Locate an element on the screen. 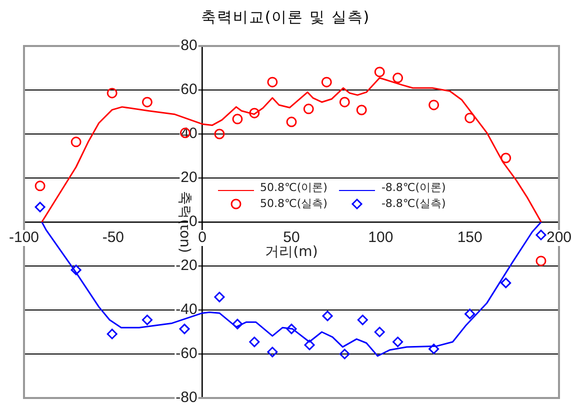  y-tick-label: -20 is located at coordinates (187, 265).